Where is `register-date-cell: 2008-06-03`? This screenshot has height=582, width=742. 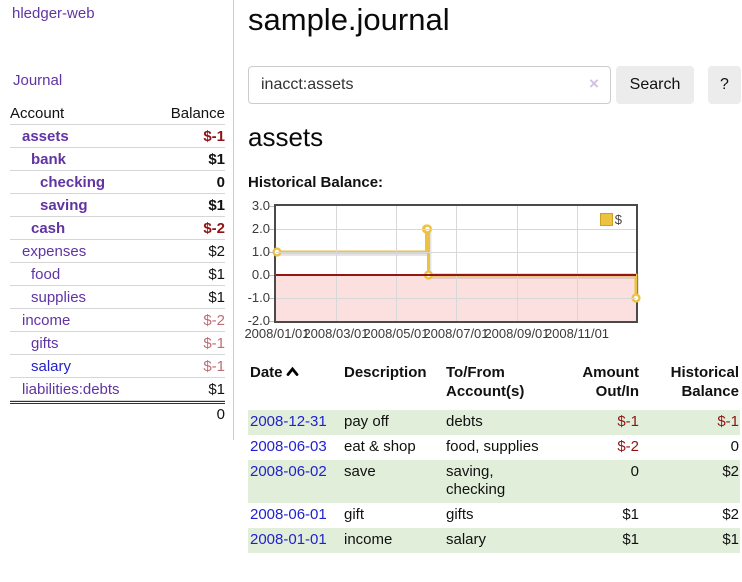 register-date-cell: 2008-06-03 is located at coordinates (296, 447).